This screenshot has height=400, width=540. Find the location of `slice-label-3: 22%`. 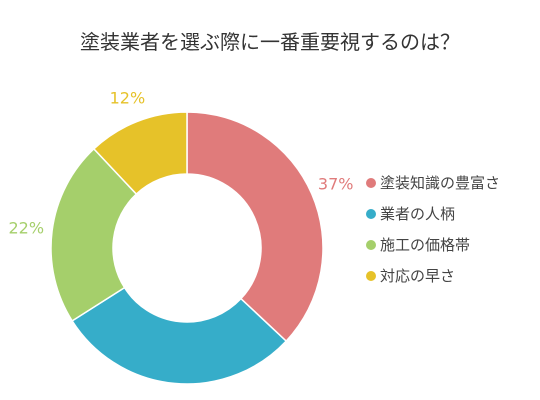

slice-label-3: 22% is located at coordinates (26, 228).